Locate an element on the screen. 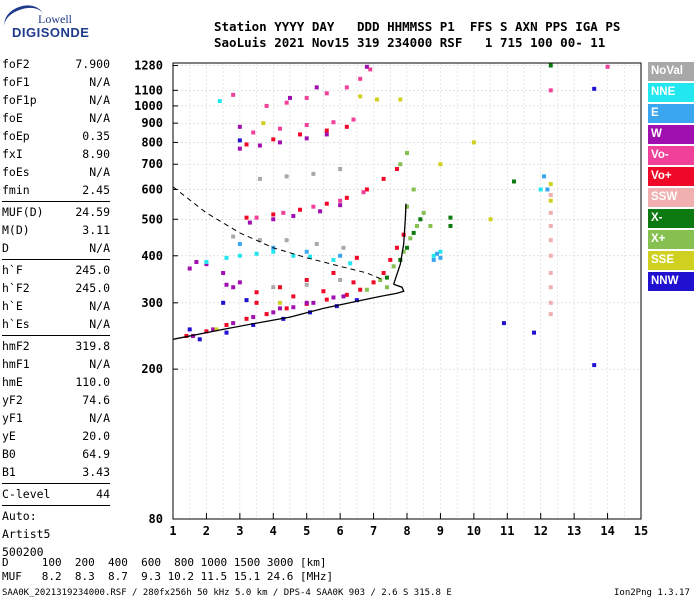 This screenshot has height=600, width=700. footer-version: Ion2Png 1.3.17 is located at coordinates (652, 593).